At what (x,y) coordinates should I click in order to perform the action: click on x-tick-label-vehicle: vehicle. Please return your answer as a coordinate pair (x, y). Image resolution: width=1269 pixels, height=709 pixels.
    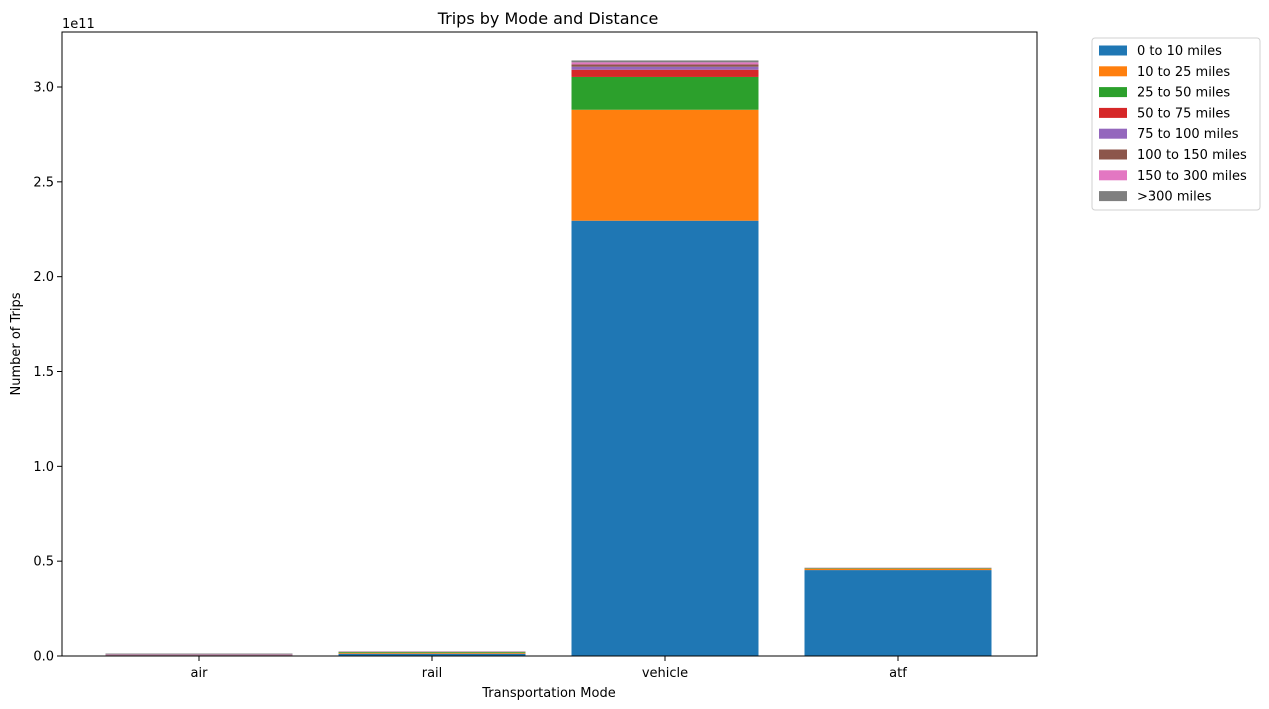
    Looking at the image, I should click on (665, 673).